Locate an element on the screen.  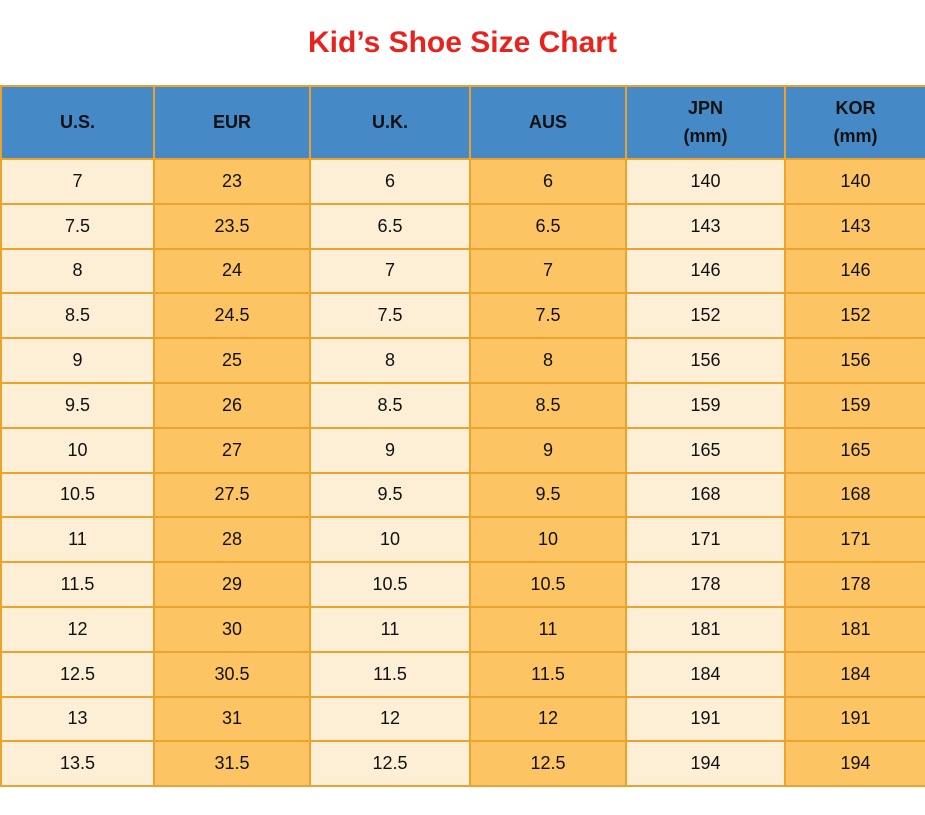
size-cell: 26 is located at coordinates (232, 405).